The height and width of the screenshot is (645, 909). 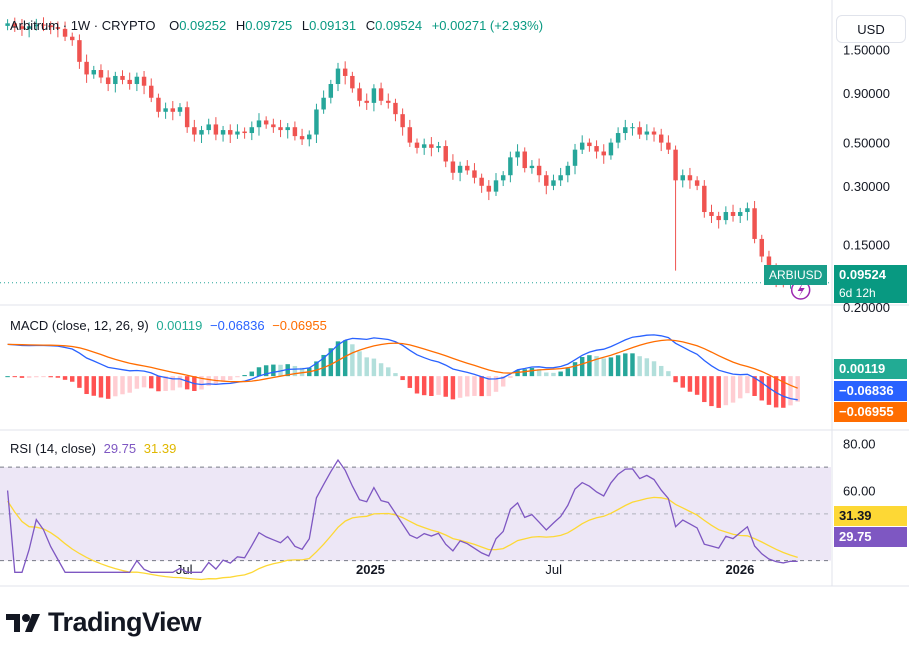 I want to click on interval-label: 1W, so click(x=80, y=25).